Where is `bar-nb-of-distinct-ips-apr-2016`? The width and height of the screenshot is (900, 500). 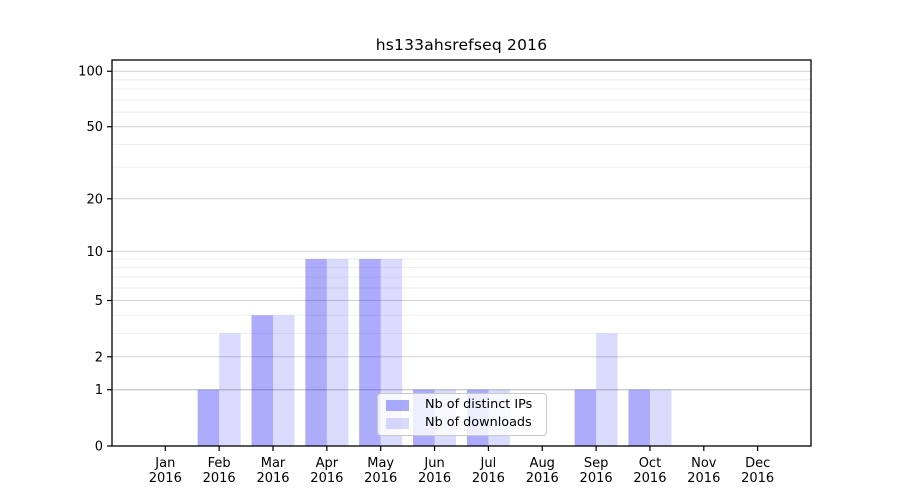
bar-nb-of-distinct-ips-apr-2016 is located at coordinates (316, 352).